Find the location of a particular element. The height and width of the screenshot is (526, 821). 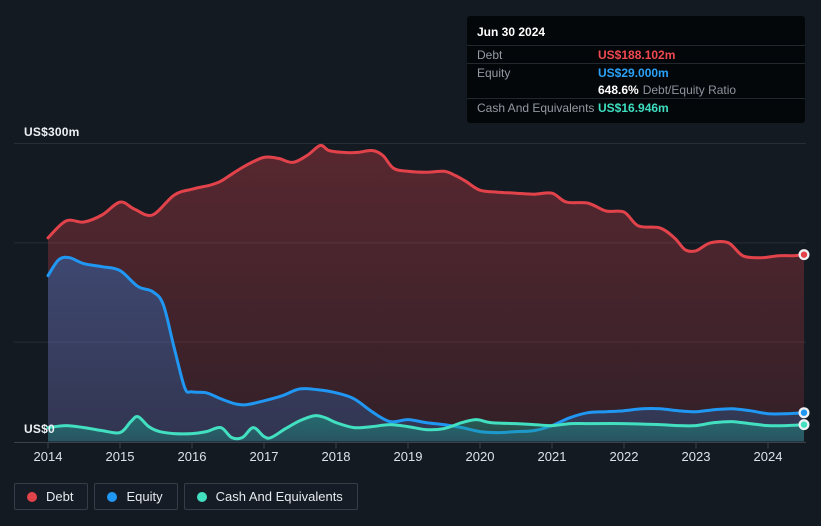

x-axis-label: 2014 is located at coordinates (48, 456).